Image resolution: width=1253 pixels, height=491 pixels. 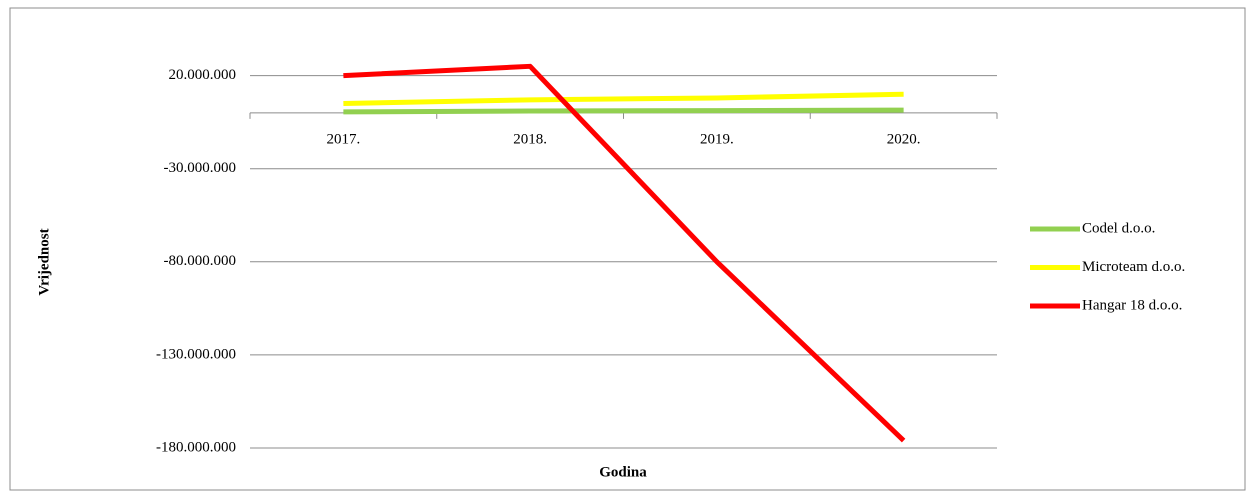 I want to click on x-tick-label: 2019., so click(x=717, y=139).